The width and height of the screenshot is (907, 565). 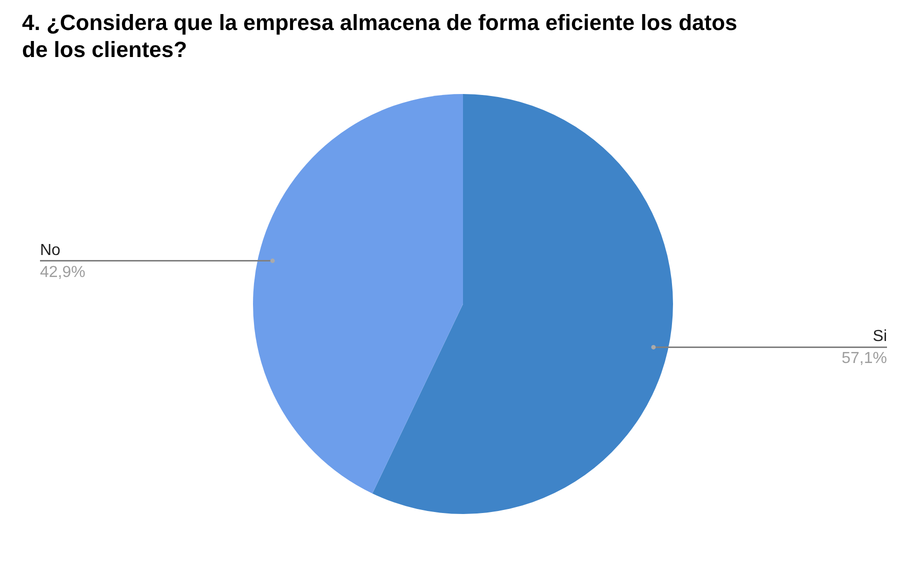 I want to click on data-label: 42,9%, so click(x=63, y=272).